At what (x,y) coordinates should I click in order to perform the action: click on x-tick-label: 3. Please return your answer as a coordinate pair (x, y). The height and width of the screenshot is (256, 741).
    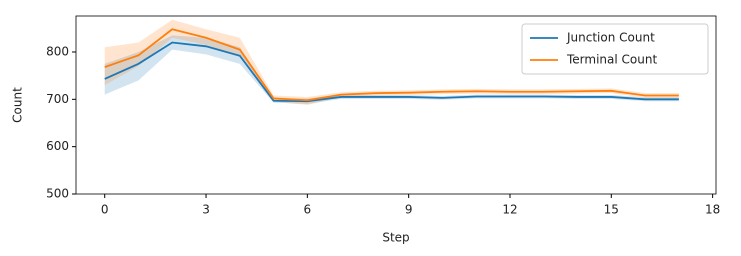
    Looking at the image, I should click on (206, 210).